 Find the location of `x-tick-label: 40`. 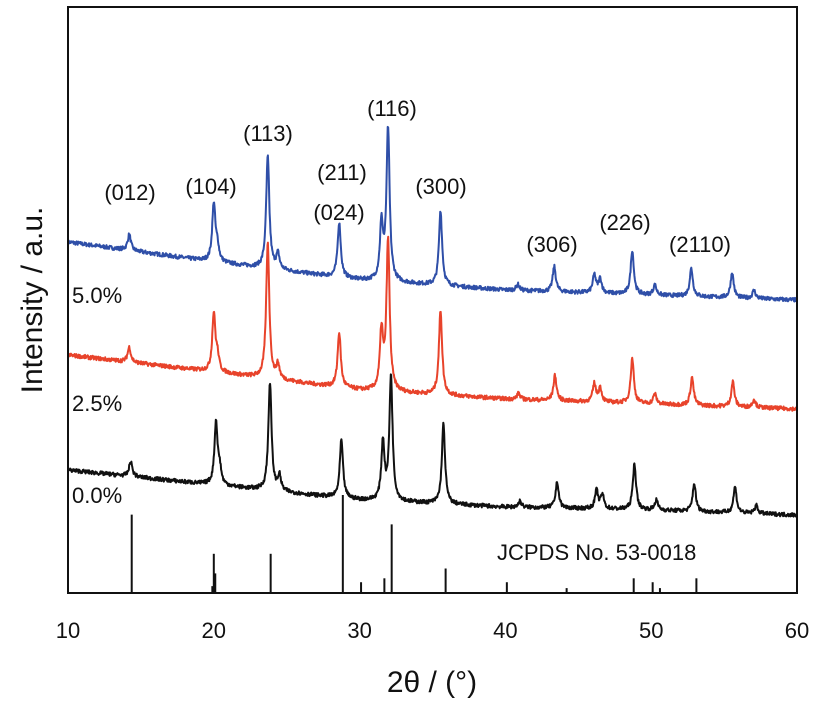

x-tick-label: 40 is located at coordinates (505, 630).